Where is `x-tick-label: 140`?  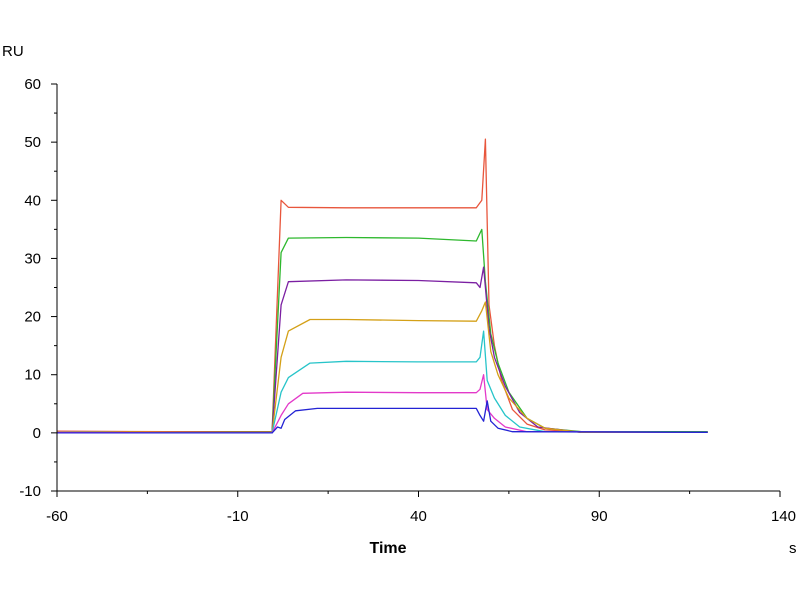 x-tick-label: 140 is located at coordinates (783, 516).